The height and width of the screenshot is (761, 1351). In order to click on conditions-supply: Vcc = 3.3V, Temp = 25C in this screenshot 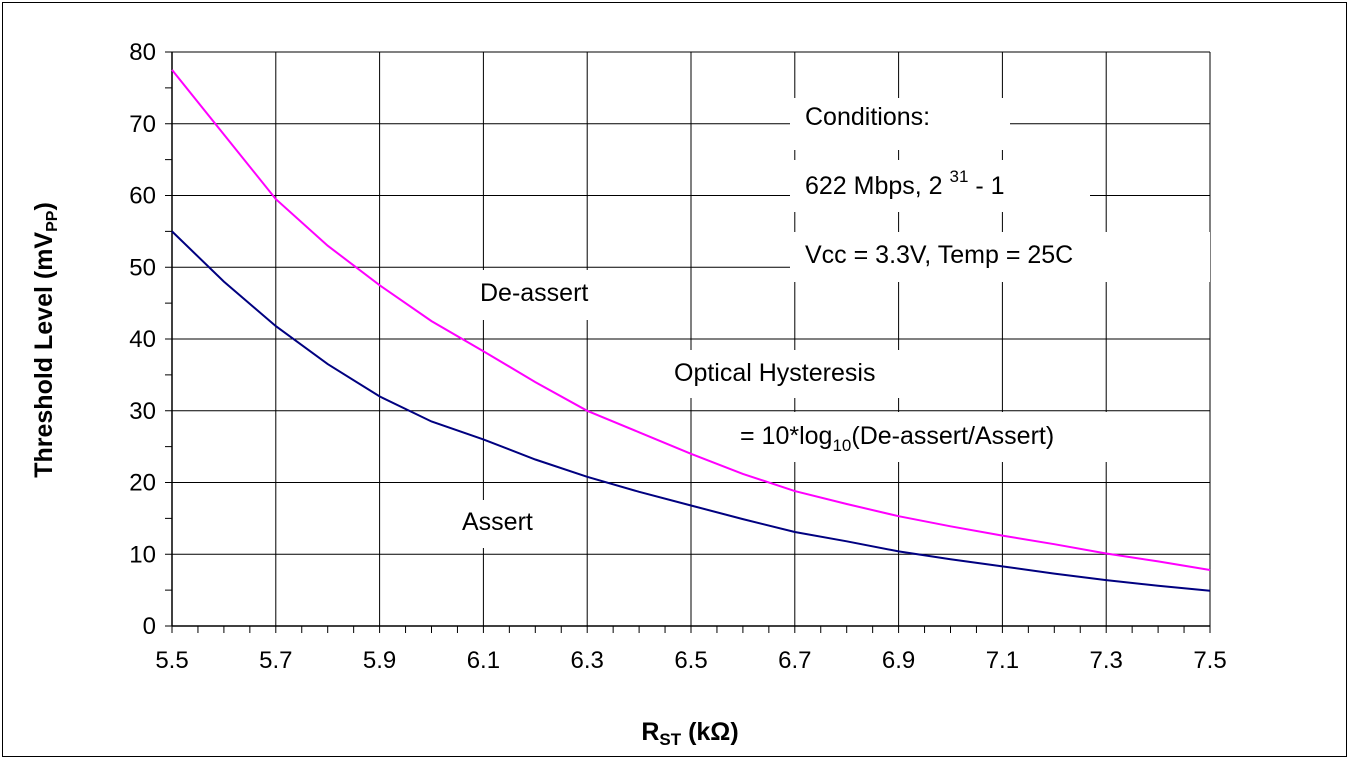, I will do `click(939, 255)`.